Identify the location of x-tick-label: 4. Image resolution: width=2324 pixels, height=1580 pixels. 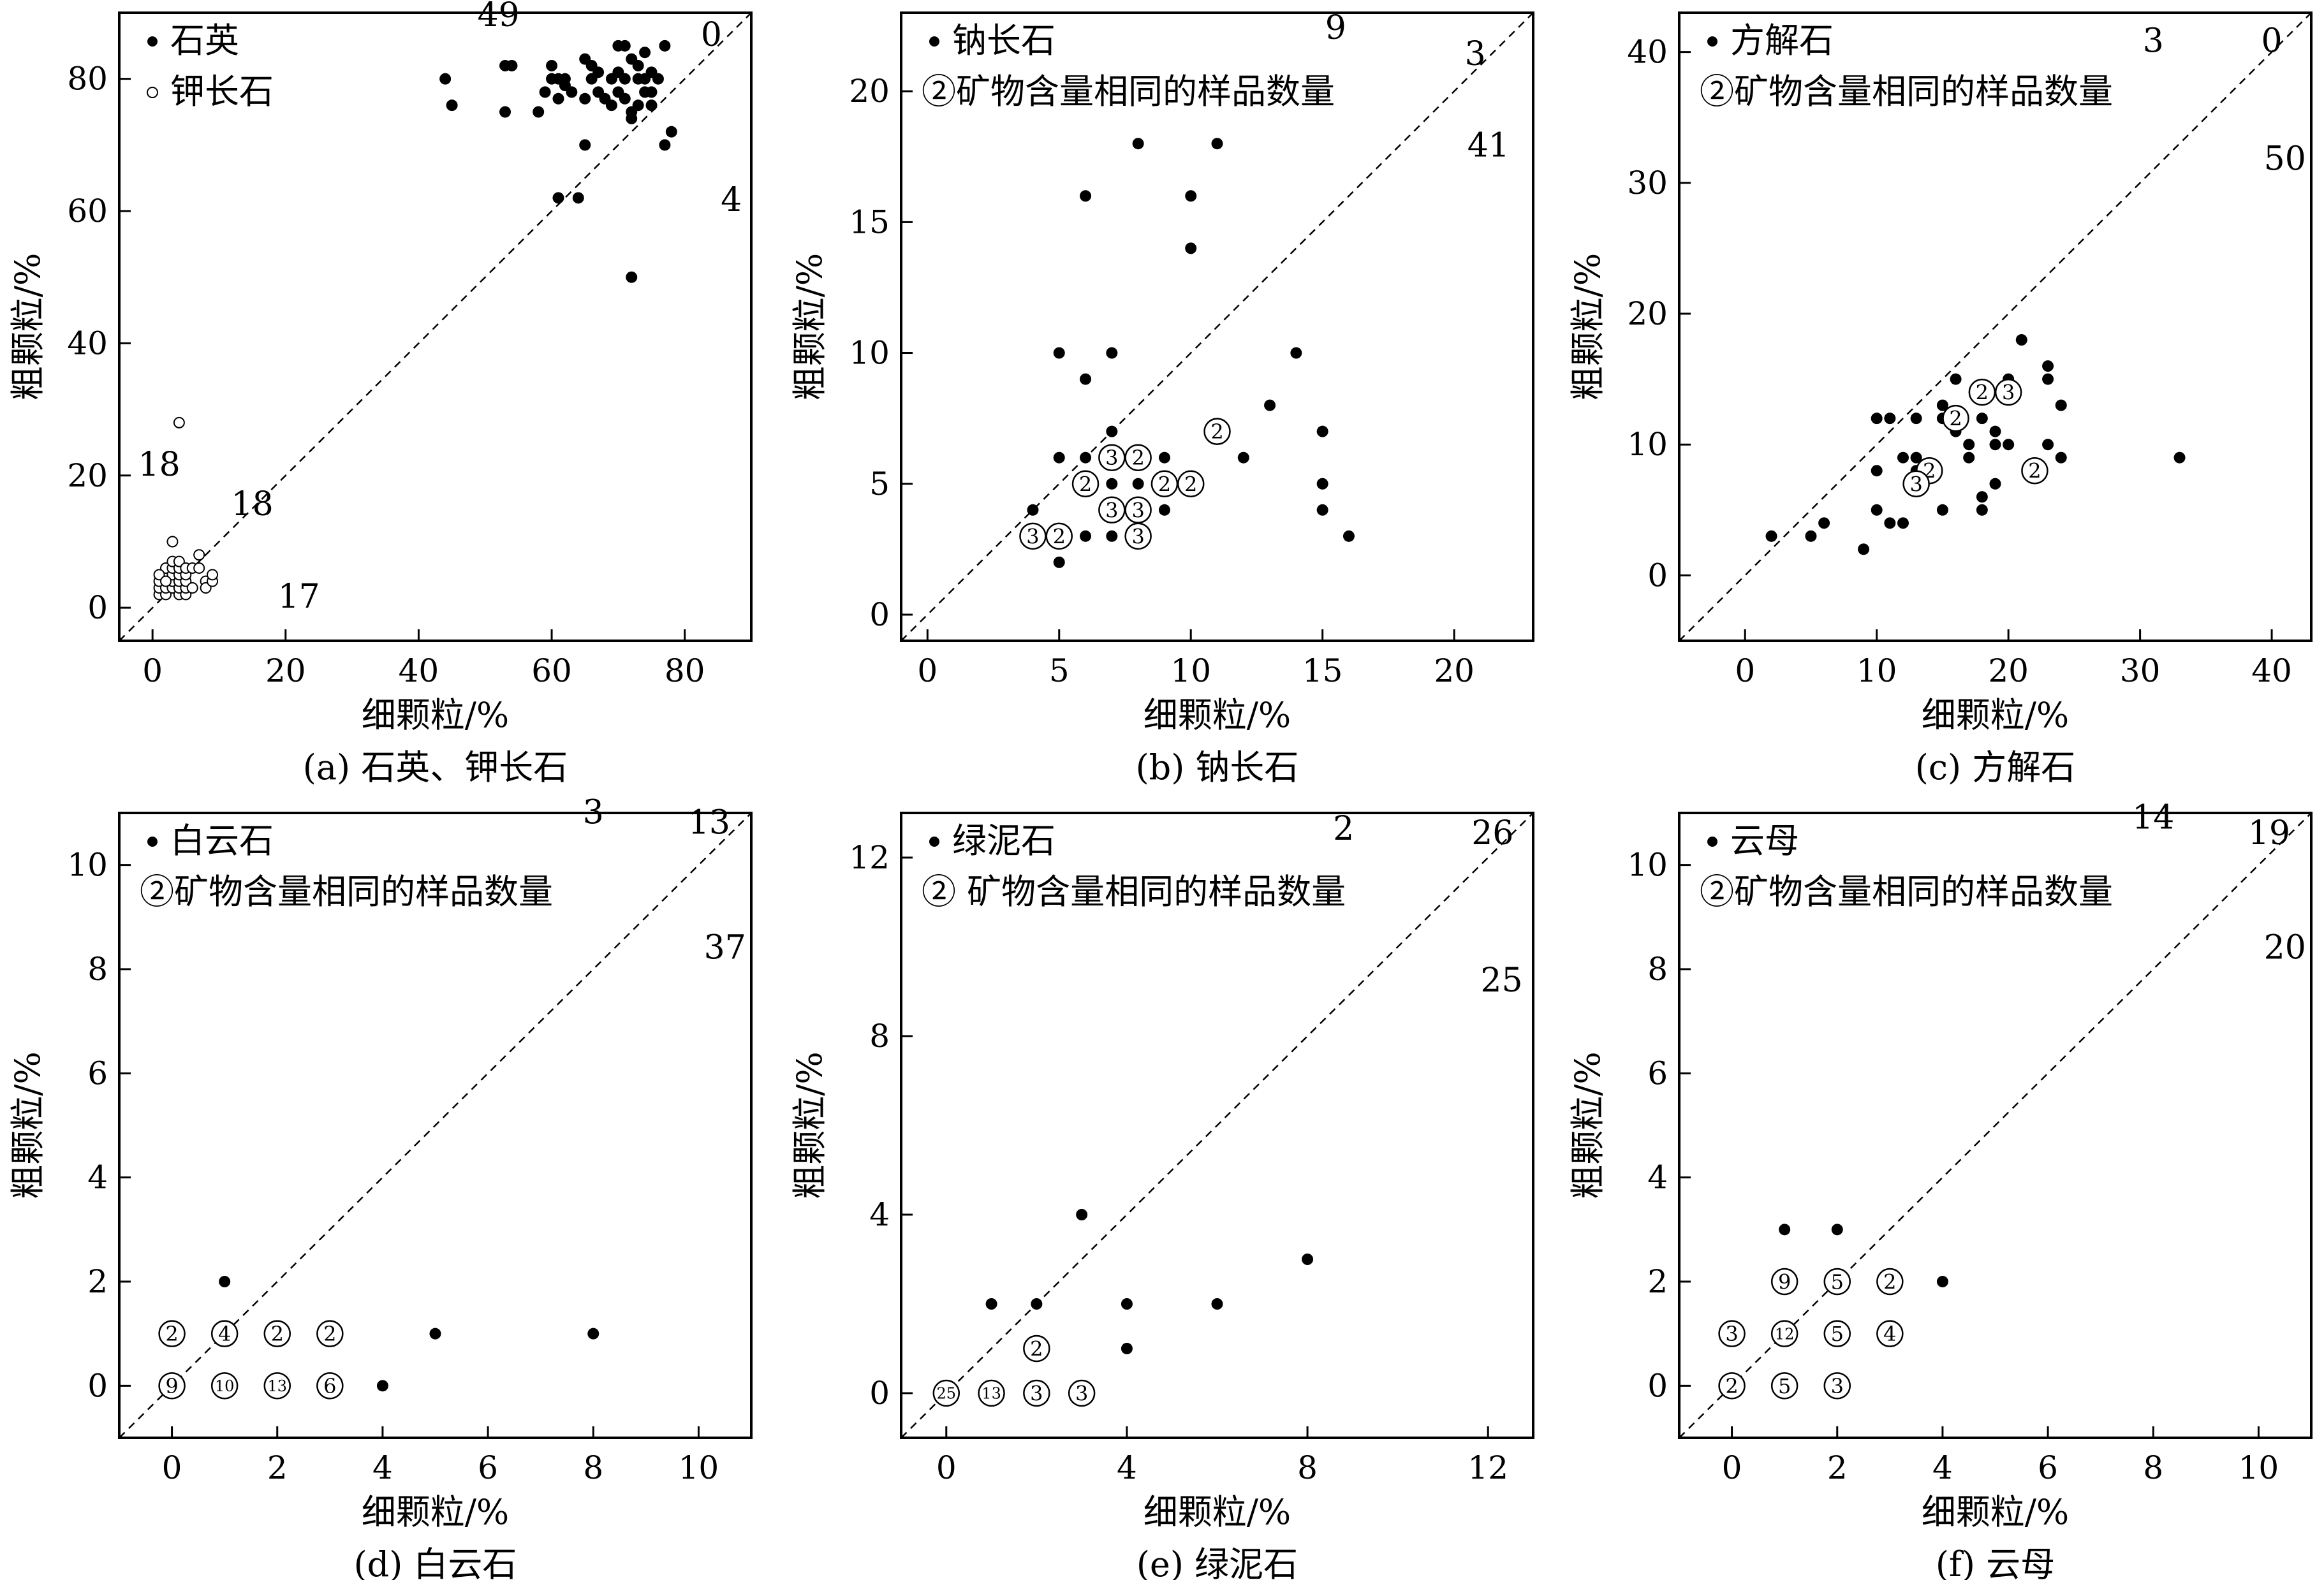
(382, 1467).